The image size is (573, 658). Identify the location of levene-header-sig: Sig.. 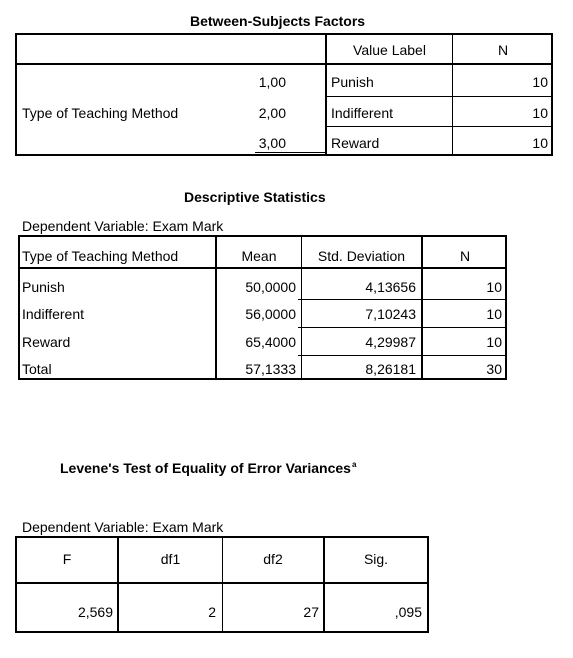
(376, 559).